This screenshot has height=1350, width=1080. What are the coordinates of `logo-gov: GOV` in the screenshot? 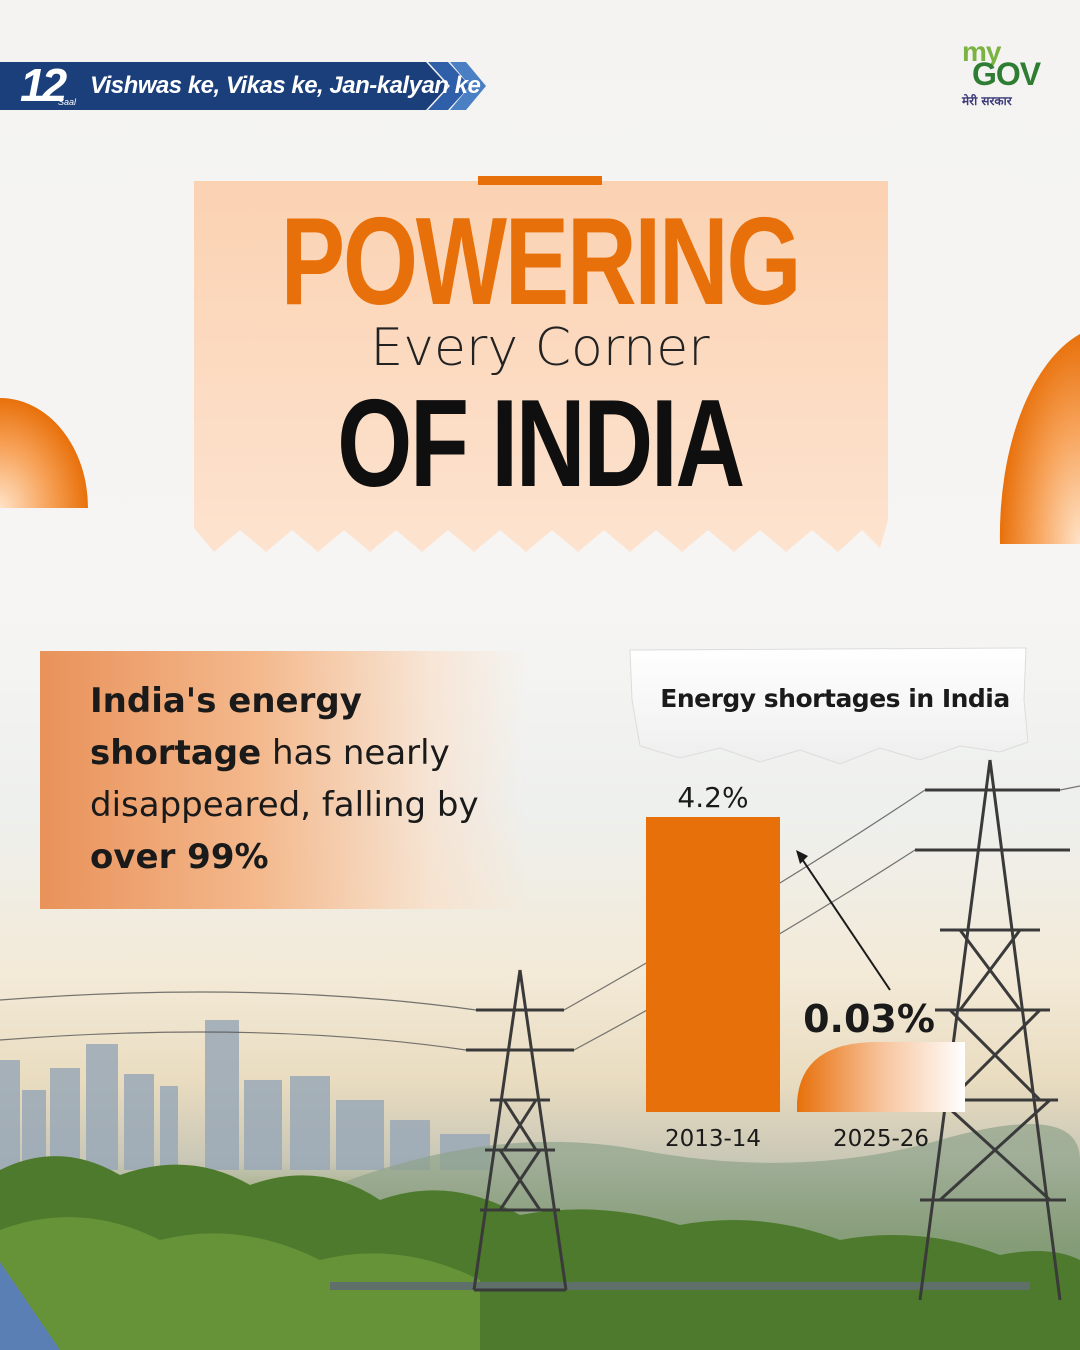 It's located at (1006, 74).